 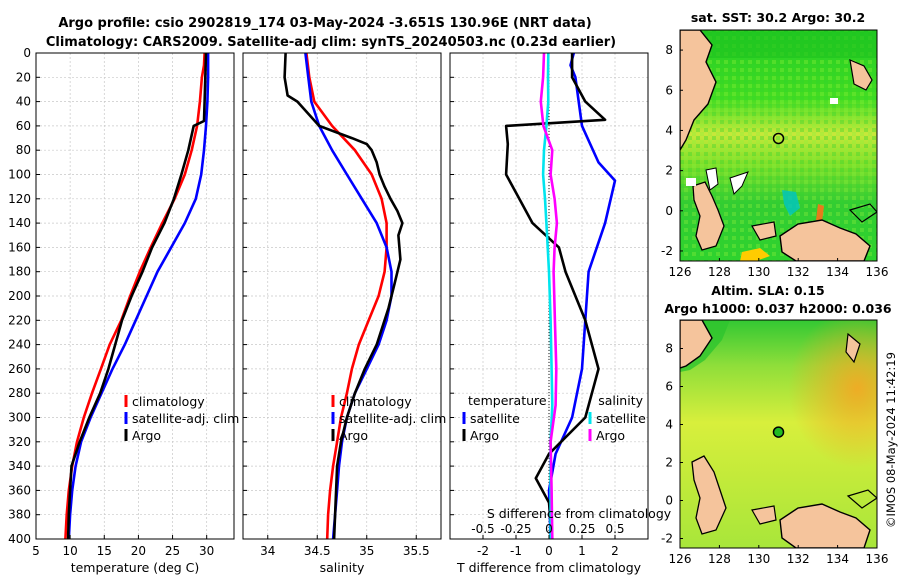 What do you see at coordinates (267, 551) in the screenshot?
I see `x-tick-label: 34` at bounding box center [267, 551].